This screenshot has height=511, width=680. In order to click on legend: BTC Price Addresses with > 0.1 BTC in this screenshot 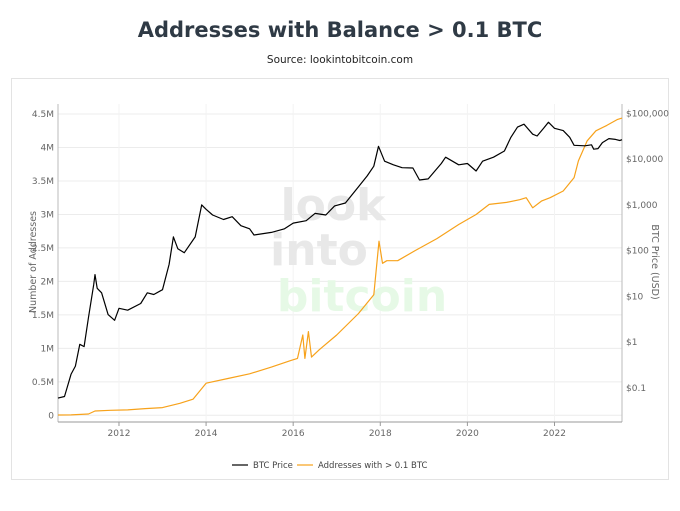, I will do `click(330, 466)`.